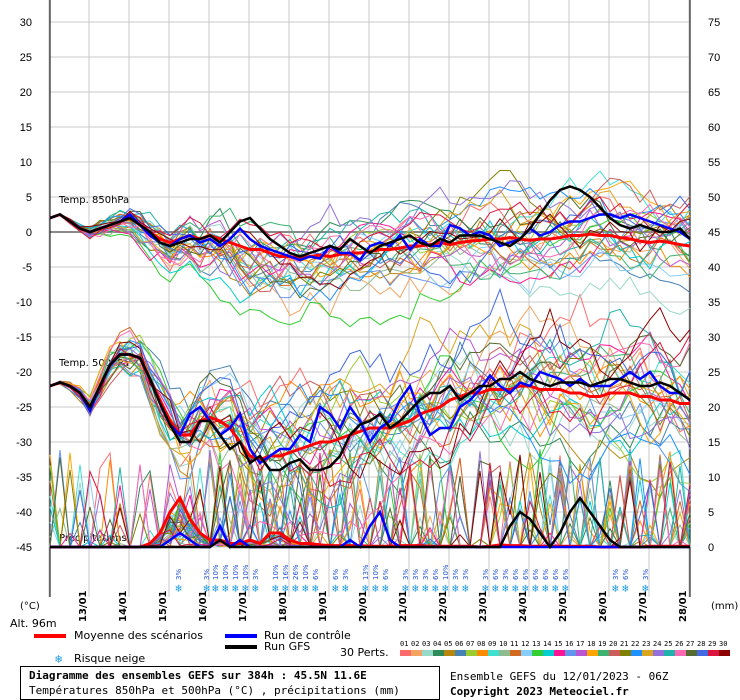 The height and width of the screenshot is (700, 740). Describe the element at coordinates (668, 644) in the screenshot. I see `perturbation-id-label: 25` at that location.